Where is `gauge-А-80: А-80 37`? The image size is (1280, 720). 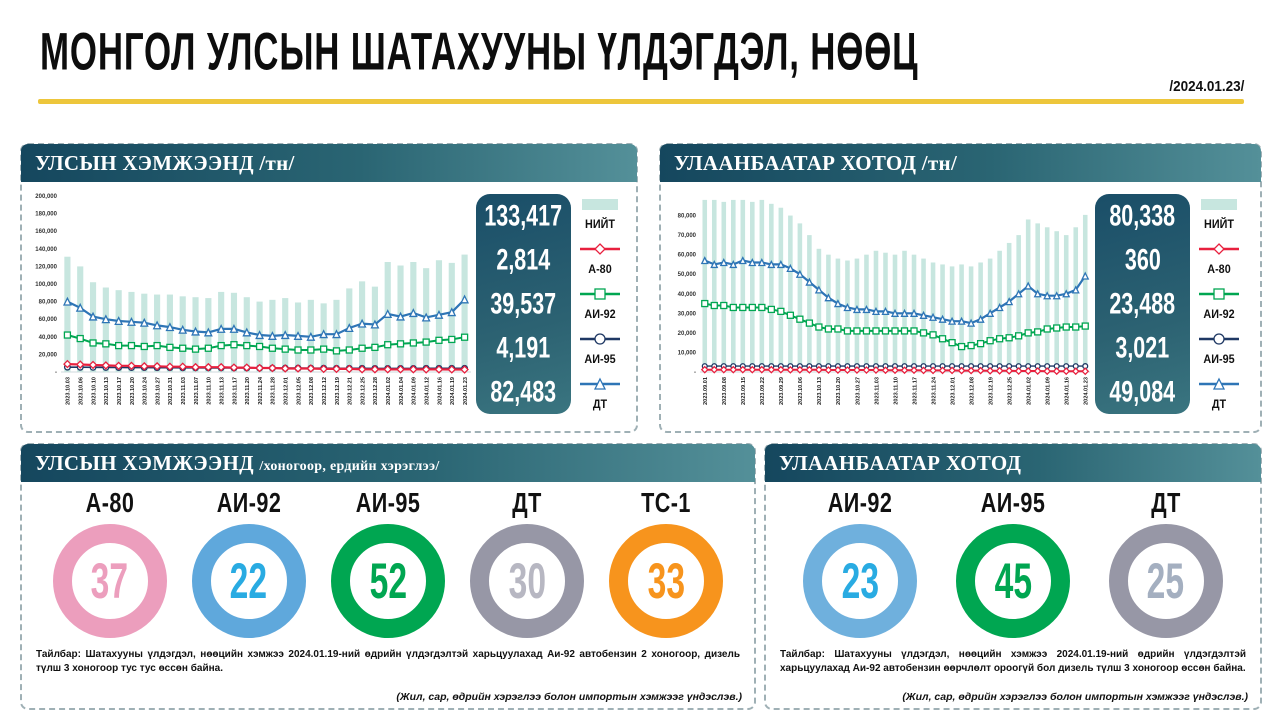 gauge-А-80: А-80 37 is located at coordinates (109, 563).